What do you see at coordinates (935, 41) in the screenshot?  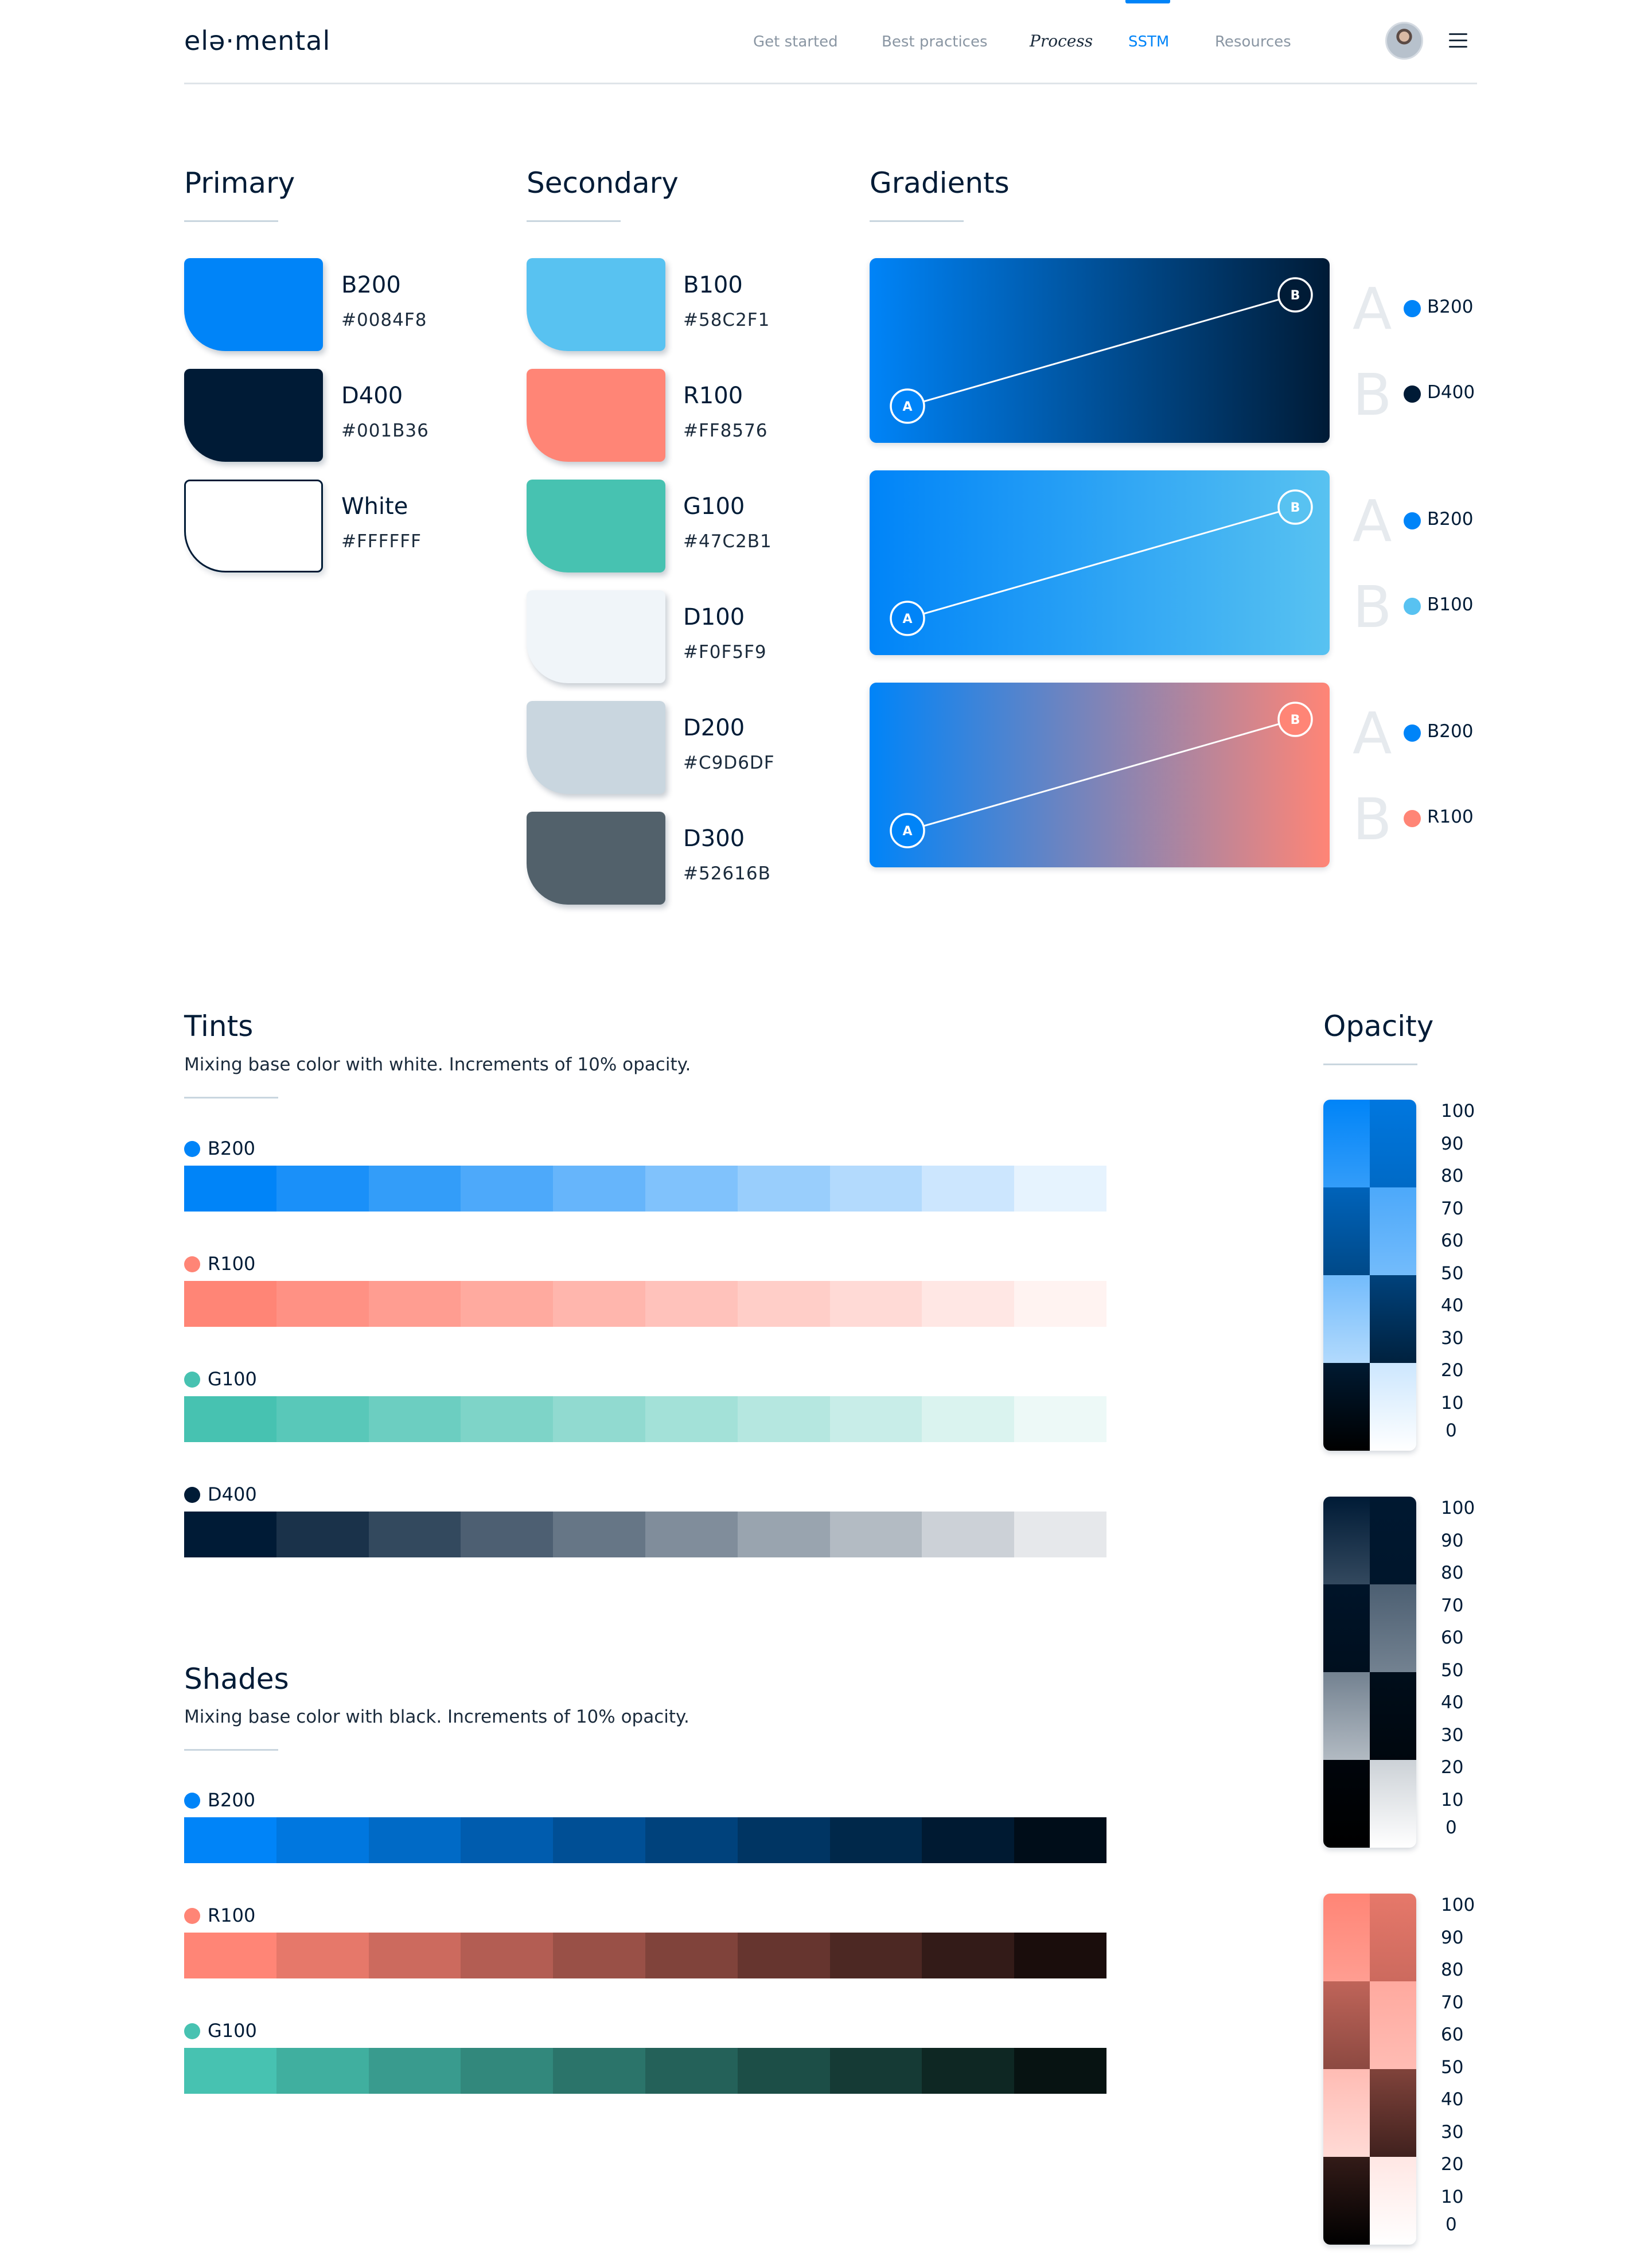 I see `nav-best-practices: Best practices` at bounding box center [935, 41].